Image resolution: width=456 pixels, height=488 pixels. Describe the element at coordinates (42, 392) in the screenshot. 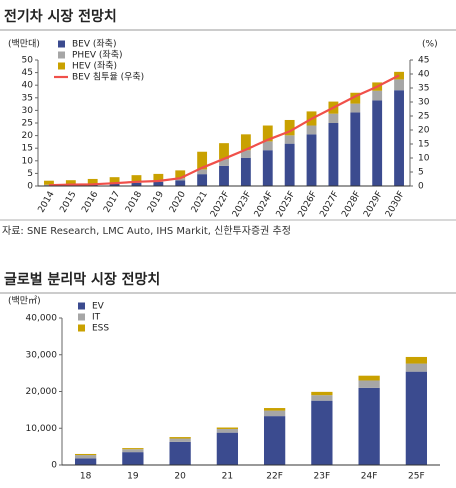

I see `y-tick-label: 20,000` at that location.